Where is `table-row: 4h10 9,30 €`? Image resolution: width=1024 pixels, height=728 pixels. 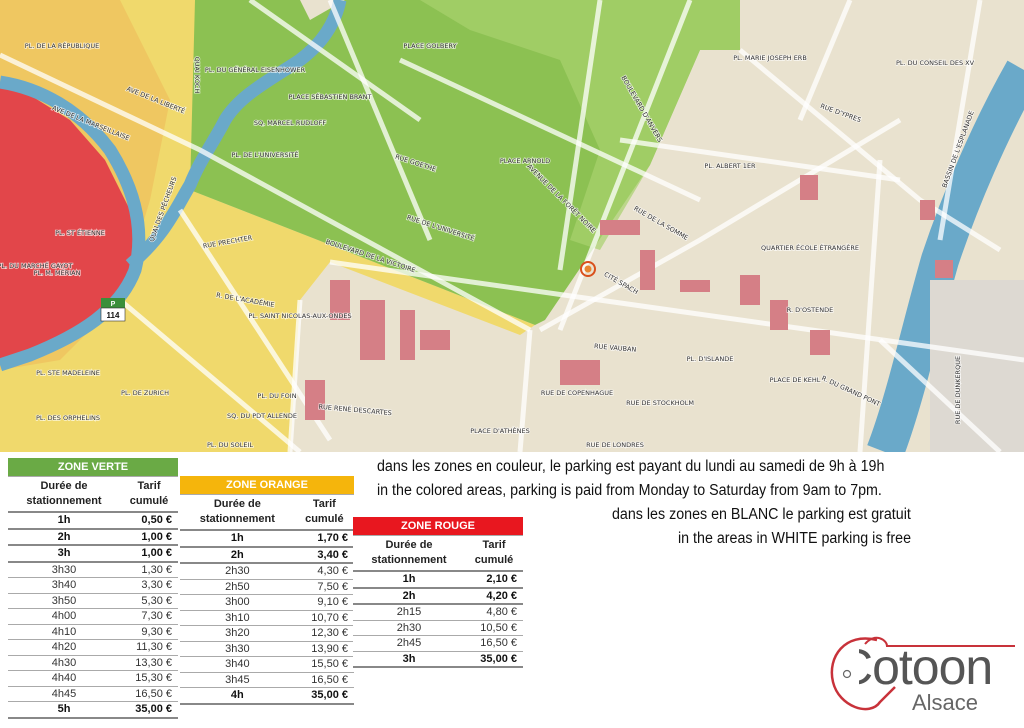
table-row: 4h10 9,30 € is located at coordinates (93, 632).